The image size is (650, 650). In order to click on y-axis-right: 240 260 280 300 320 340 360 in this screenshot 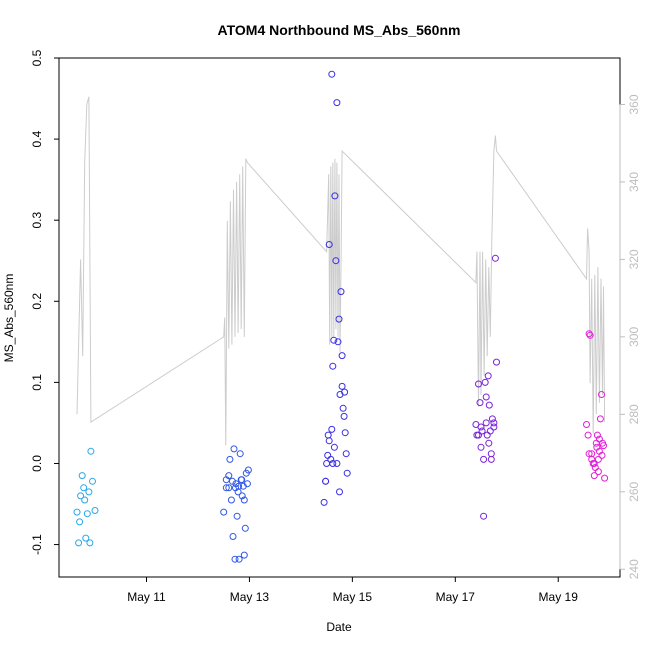, I will do `click(630, 336)`.